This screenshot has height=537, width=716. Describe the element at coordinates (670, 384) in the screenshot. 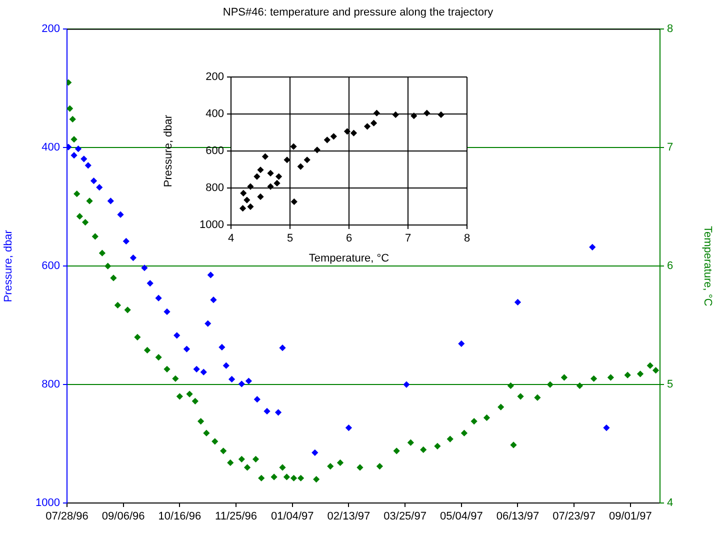

I see `y2-tick-label: 5` at that location.